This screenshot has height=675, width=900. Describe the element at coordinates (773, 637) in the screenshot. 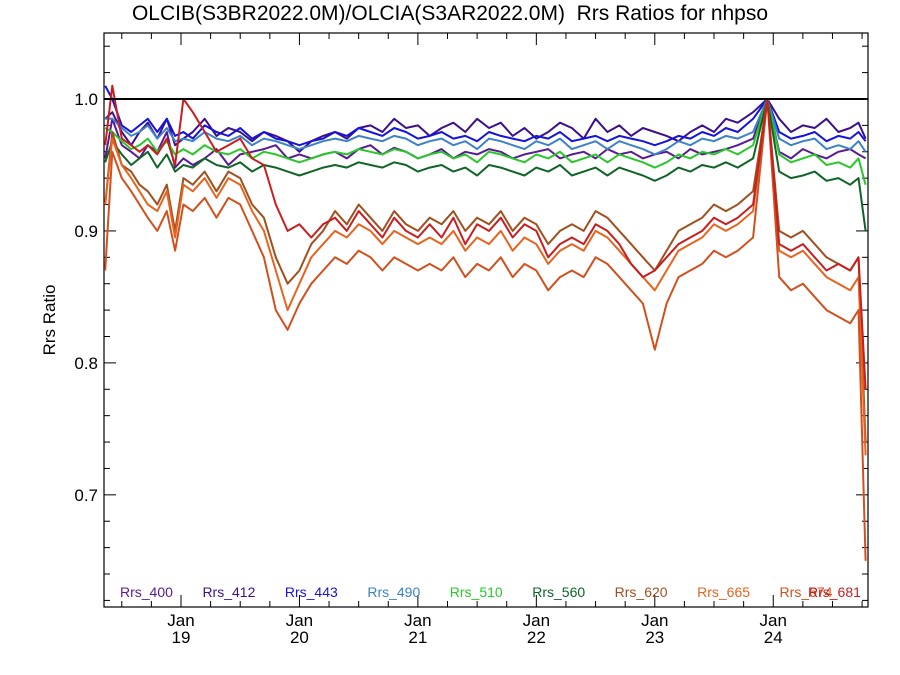

I see `x-tick-day-label: 24` at that location.